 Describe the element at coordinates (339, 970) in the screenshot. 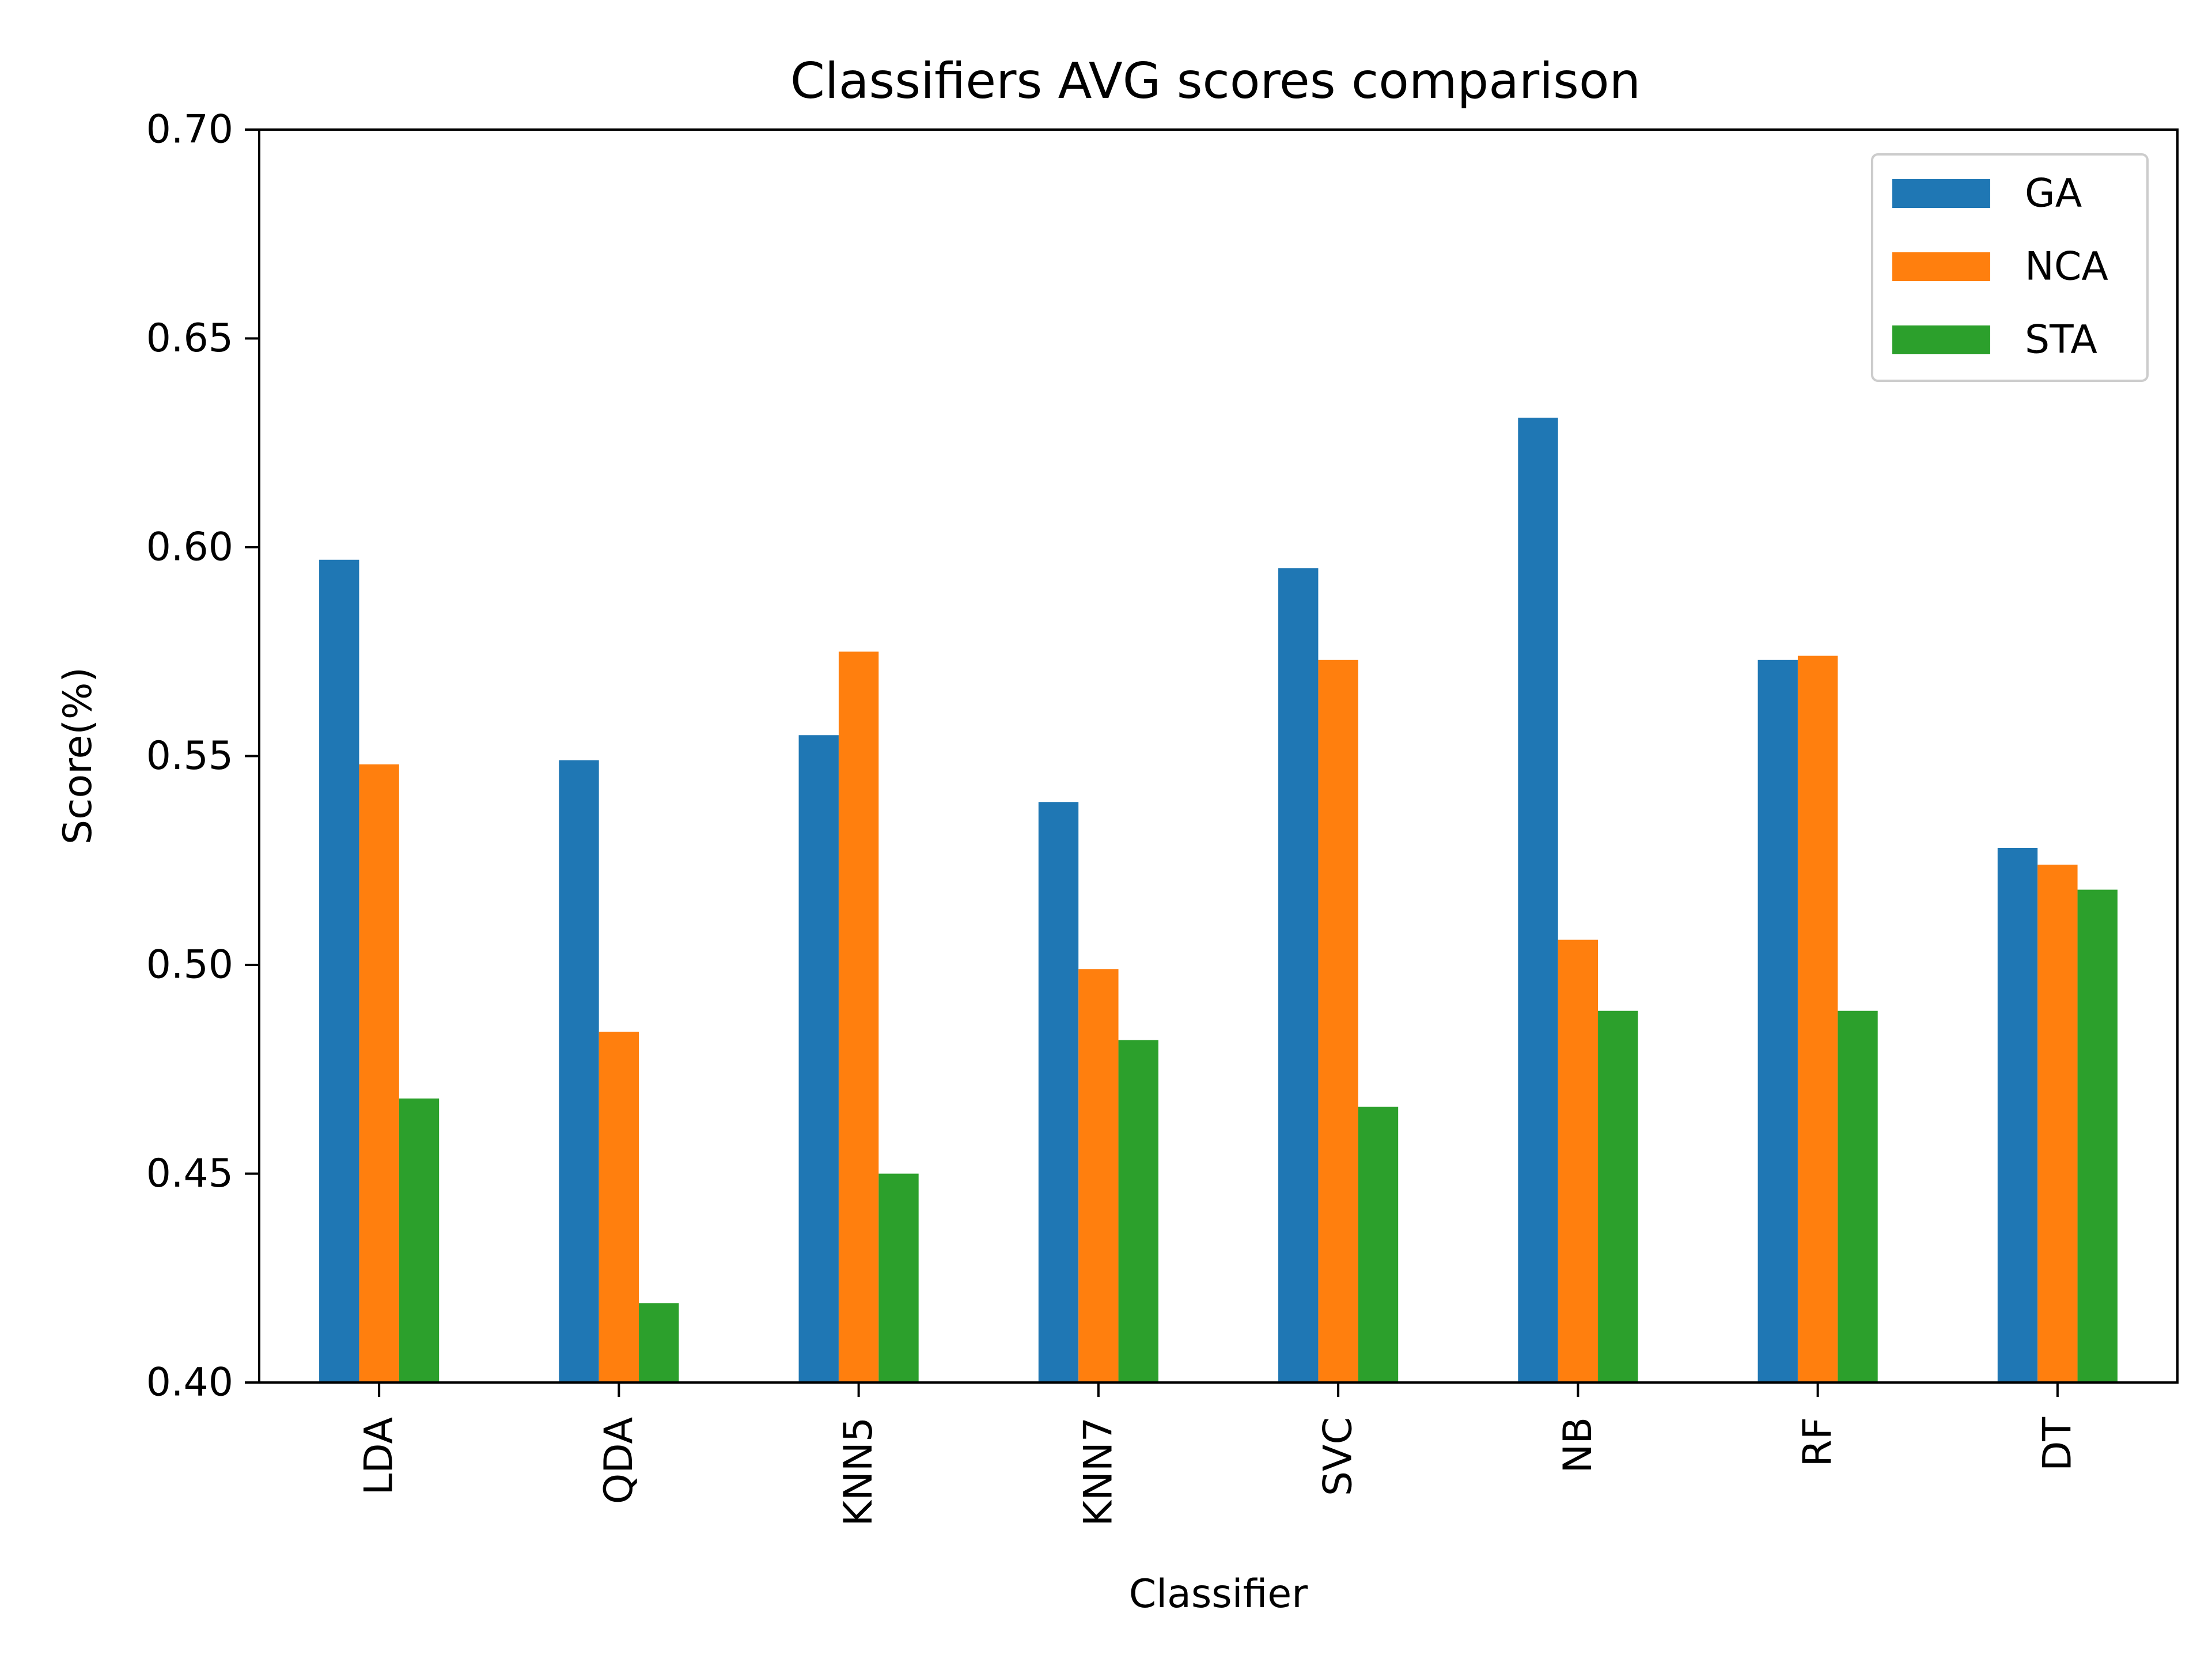

I see `bar-ga-lda` at that location.